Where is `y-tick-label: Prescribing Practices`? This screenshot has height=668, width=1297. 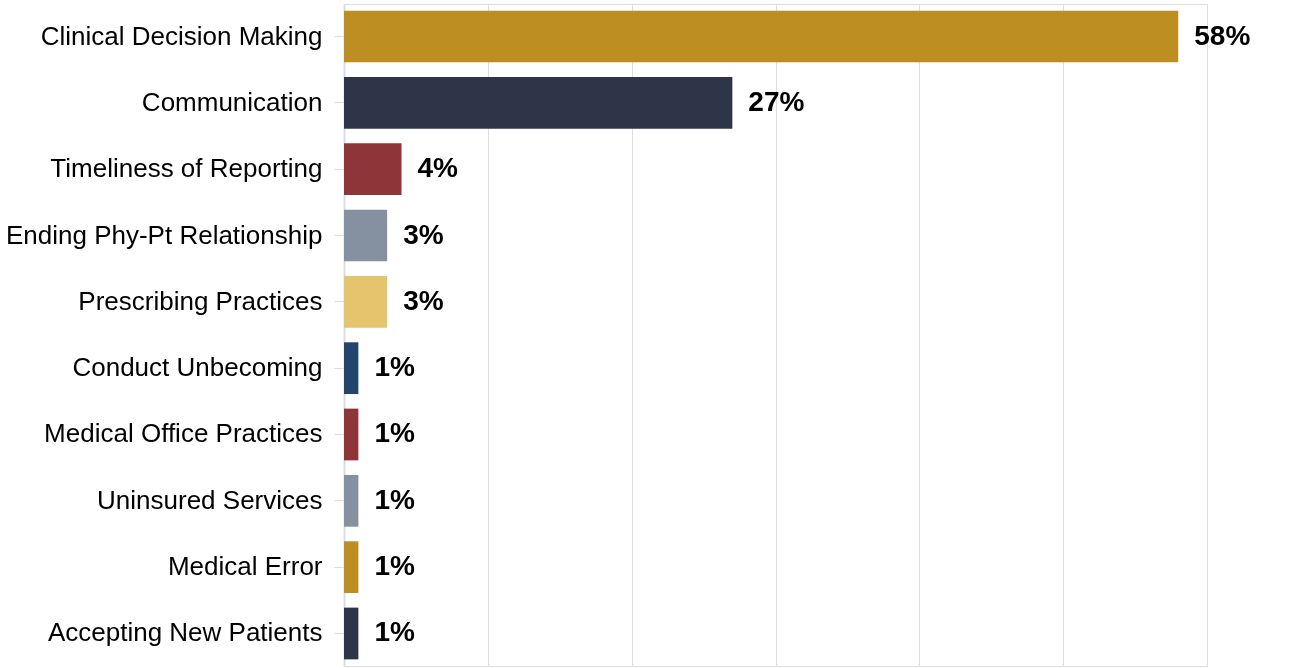
y-tick-label: Prescribing Practices is located at coordinates (200, 300).